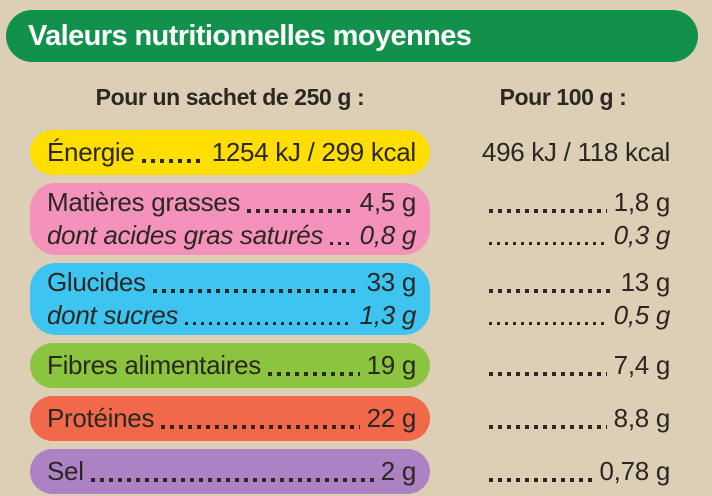 The width and height of the screenshot is (712, 496). What do you see at coordinates (91, 152) in the screenshot?
I see `nutrient-label: Énergie` at bounding box center [91, 152].